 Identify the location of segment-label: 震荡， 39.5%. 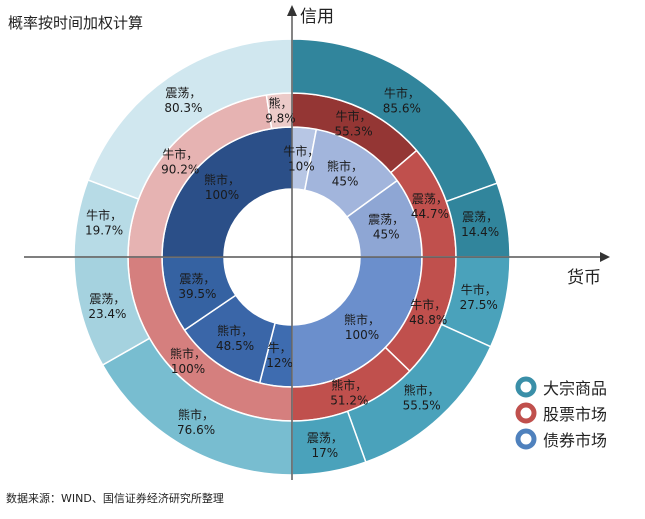
(197, 286).